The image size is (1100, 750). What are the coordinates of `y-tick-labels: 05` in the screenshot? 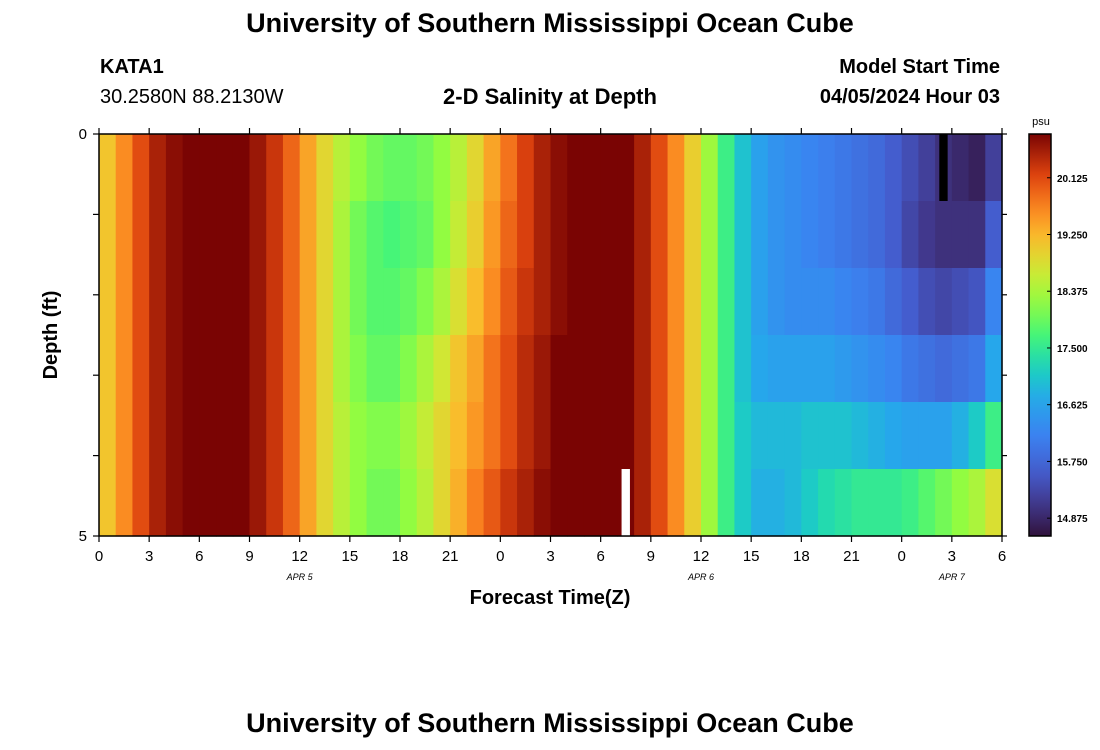 It's located at (83, 335).